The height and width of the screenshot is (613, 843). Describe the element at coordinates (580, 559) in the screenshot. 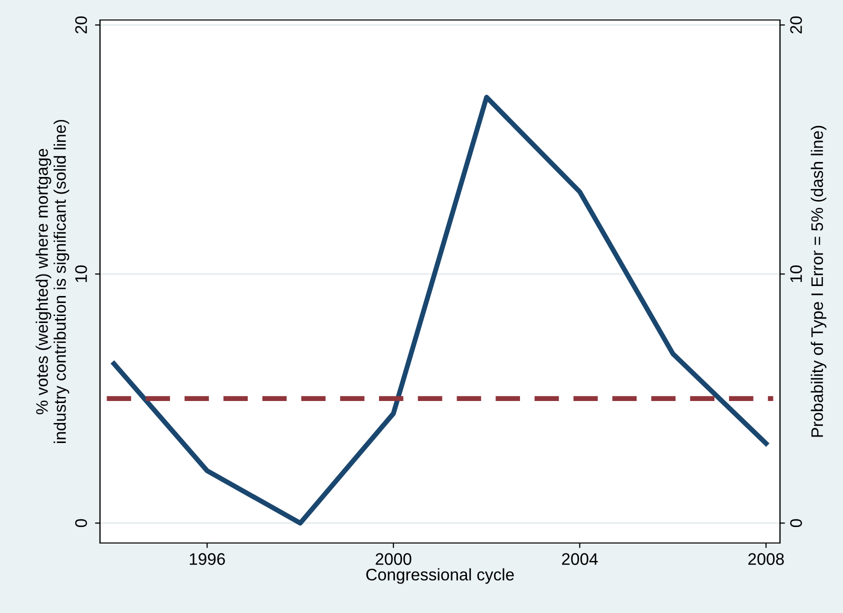

I see `x-tick-label: 2004` at that location.